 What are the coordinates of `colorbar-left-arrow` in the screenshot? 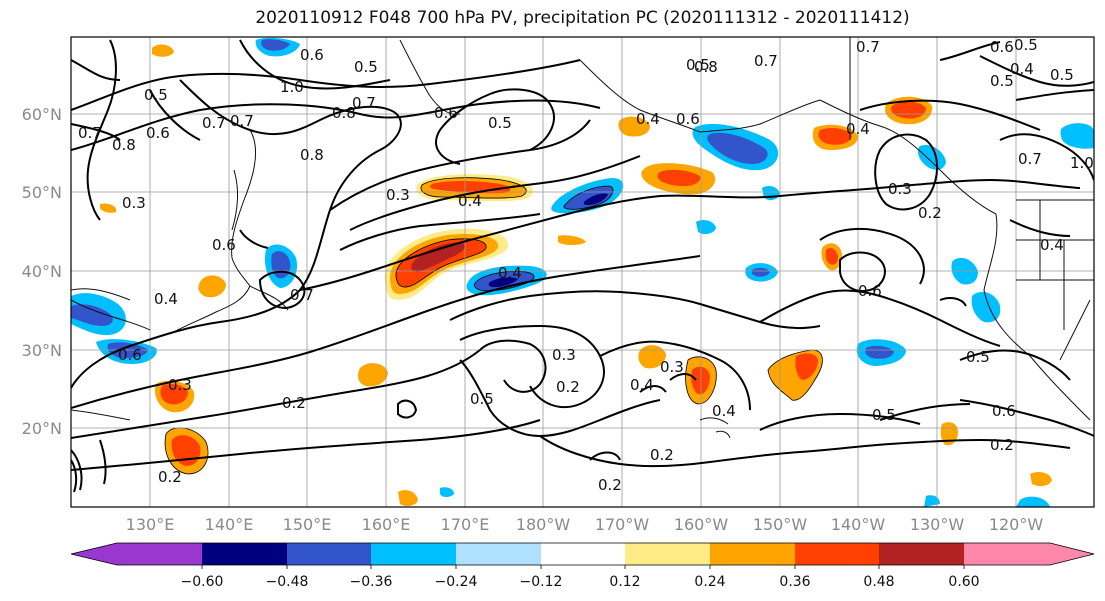 It's located at (94, 554).